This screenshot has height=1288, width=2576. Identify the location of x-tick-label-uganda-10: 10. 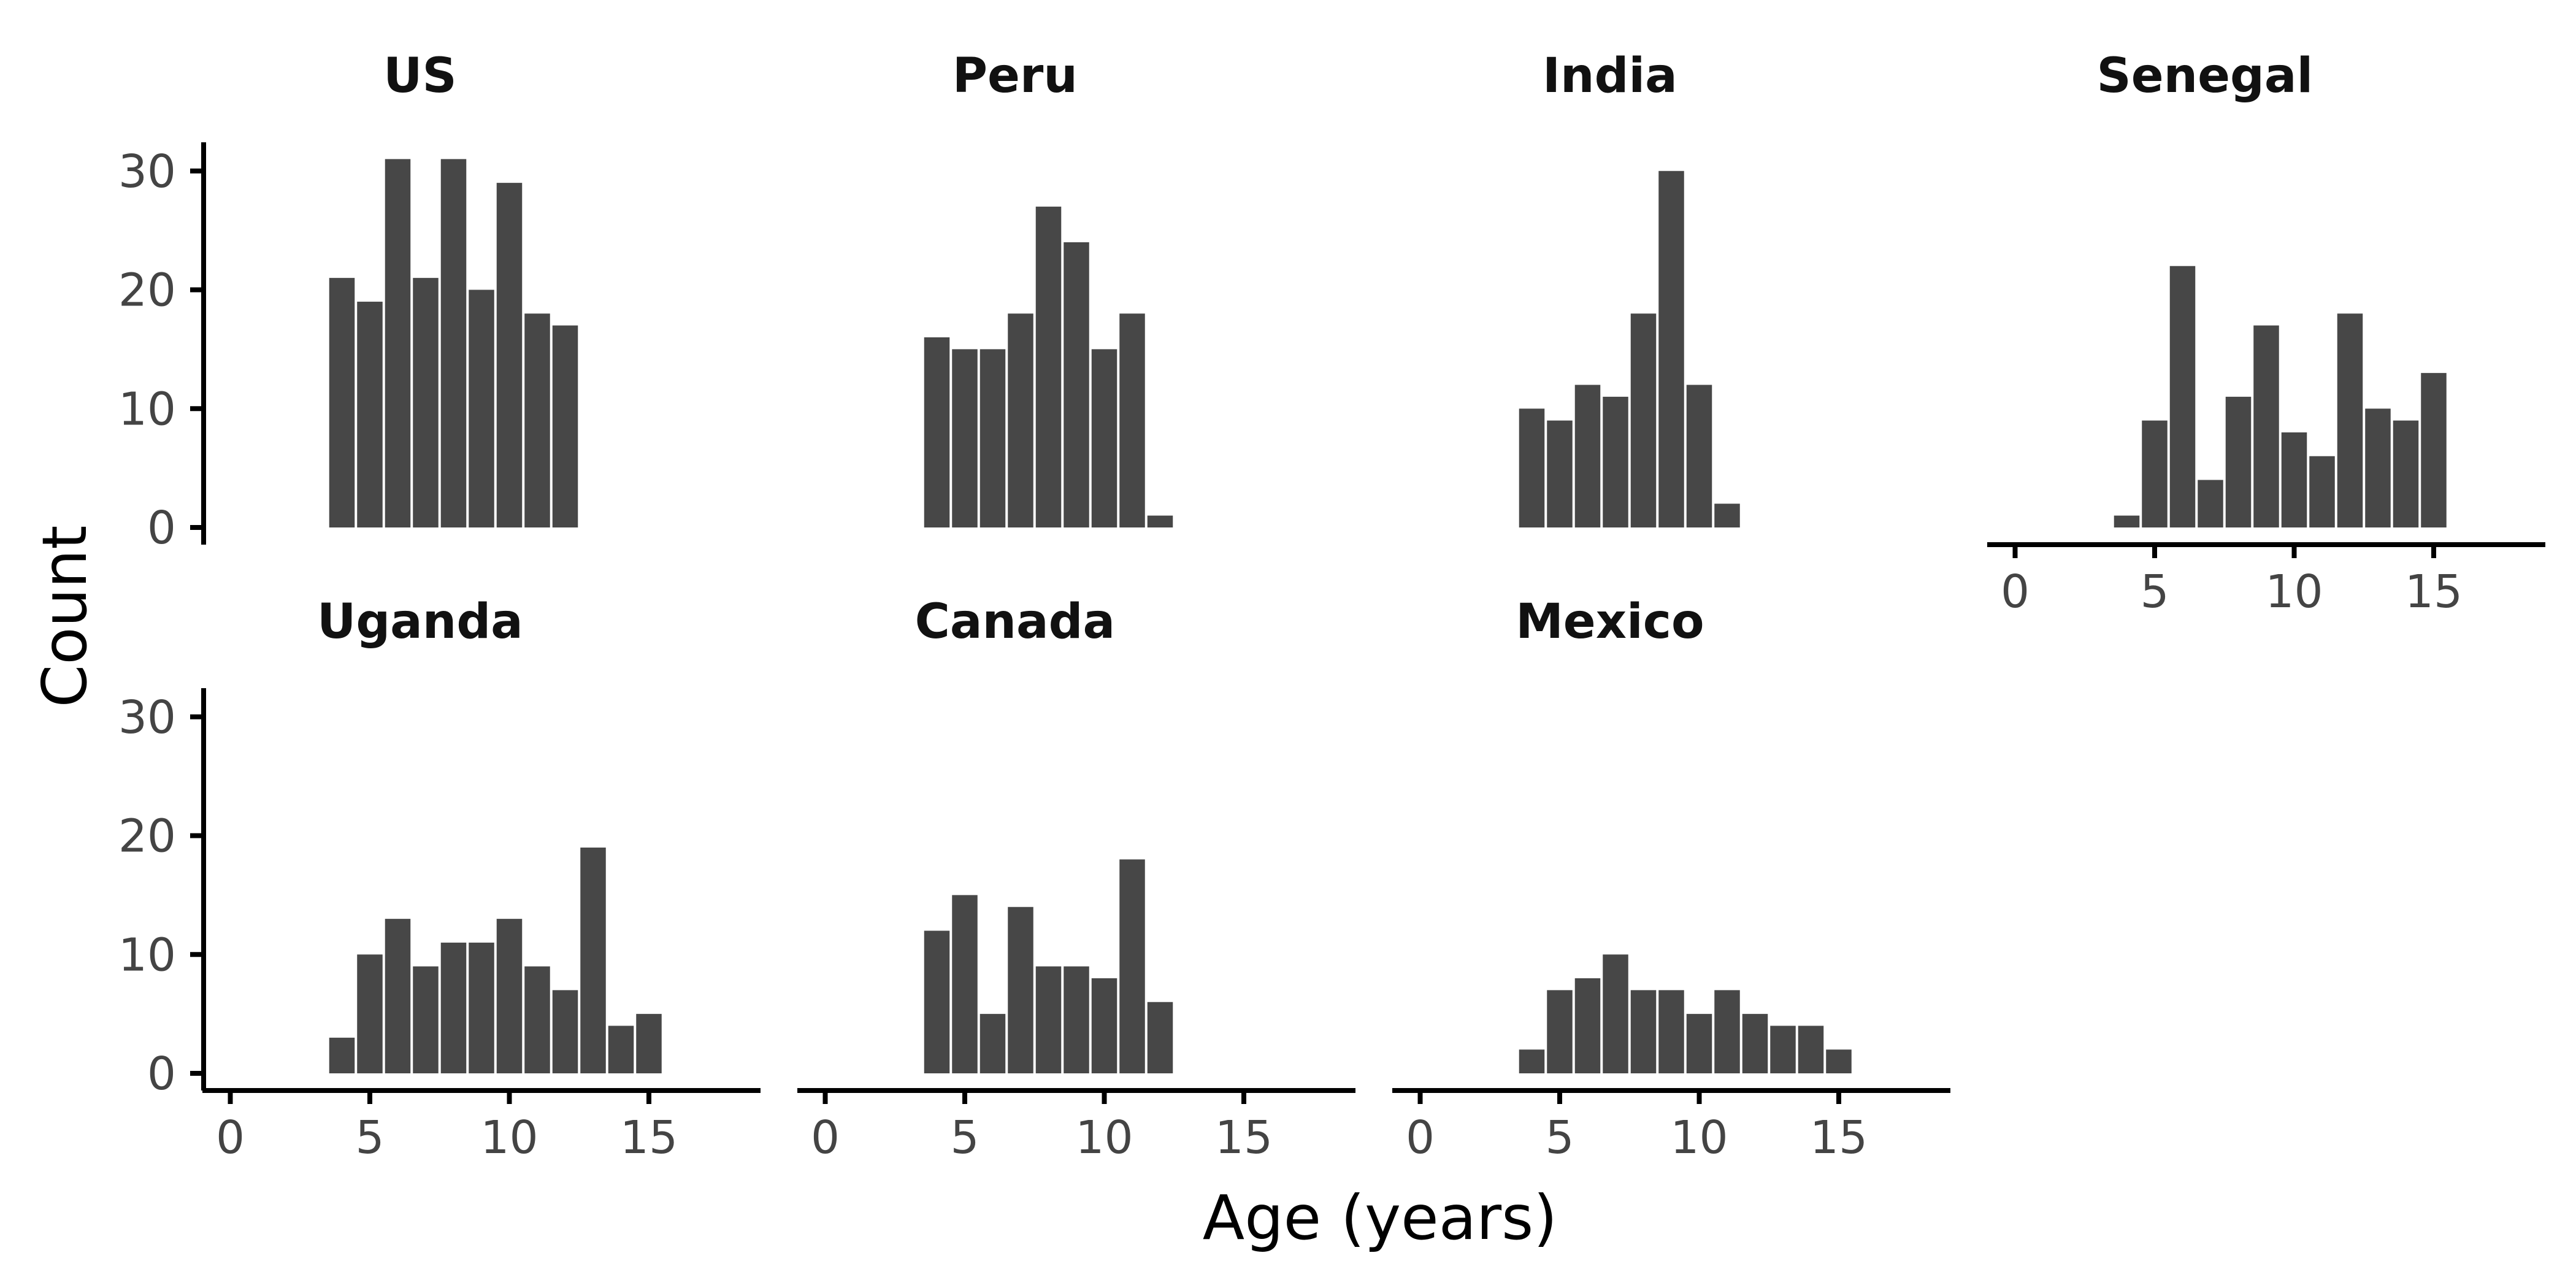
(509, 1137).